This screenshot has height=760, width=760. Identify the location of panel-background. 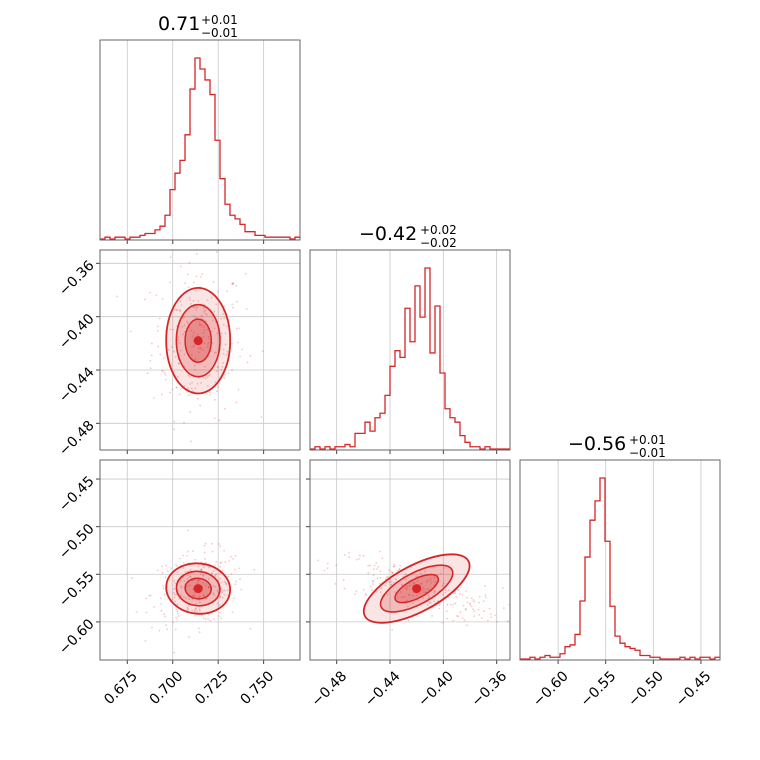
(410, 560).